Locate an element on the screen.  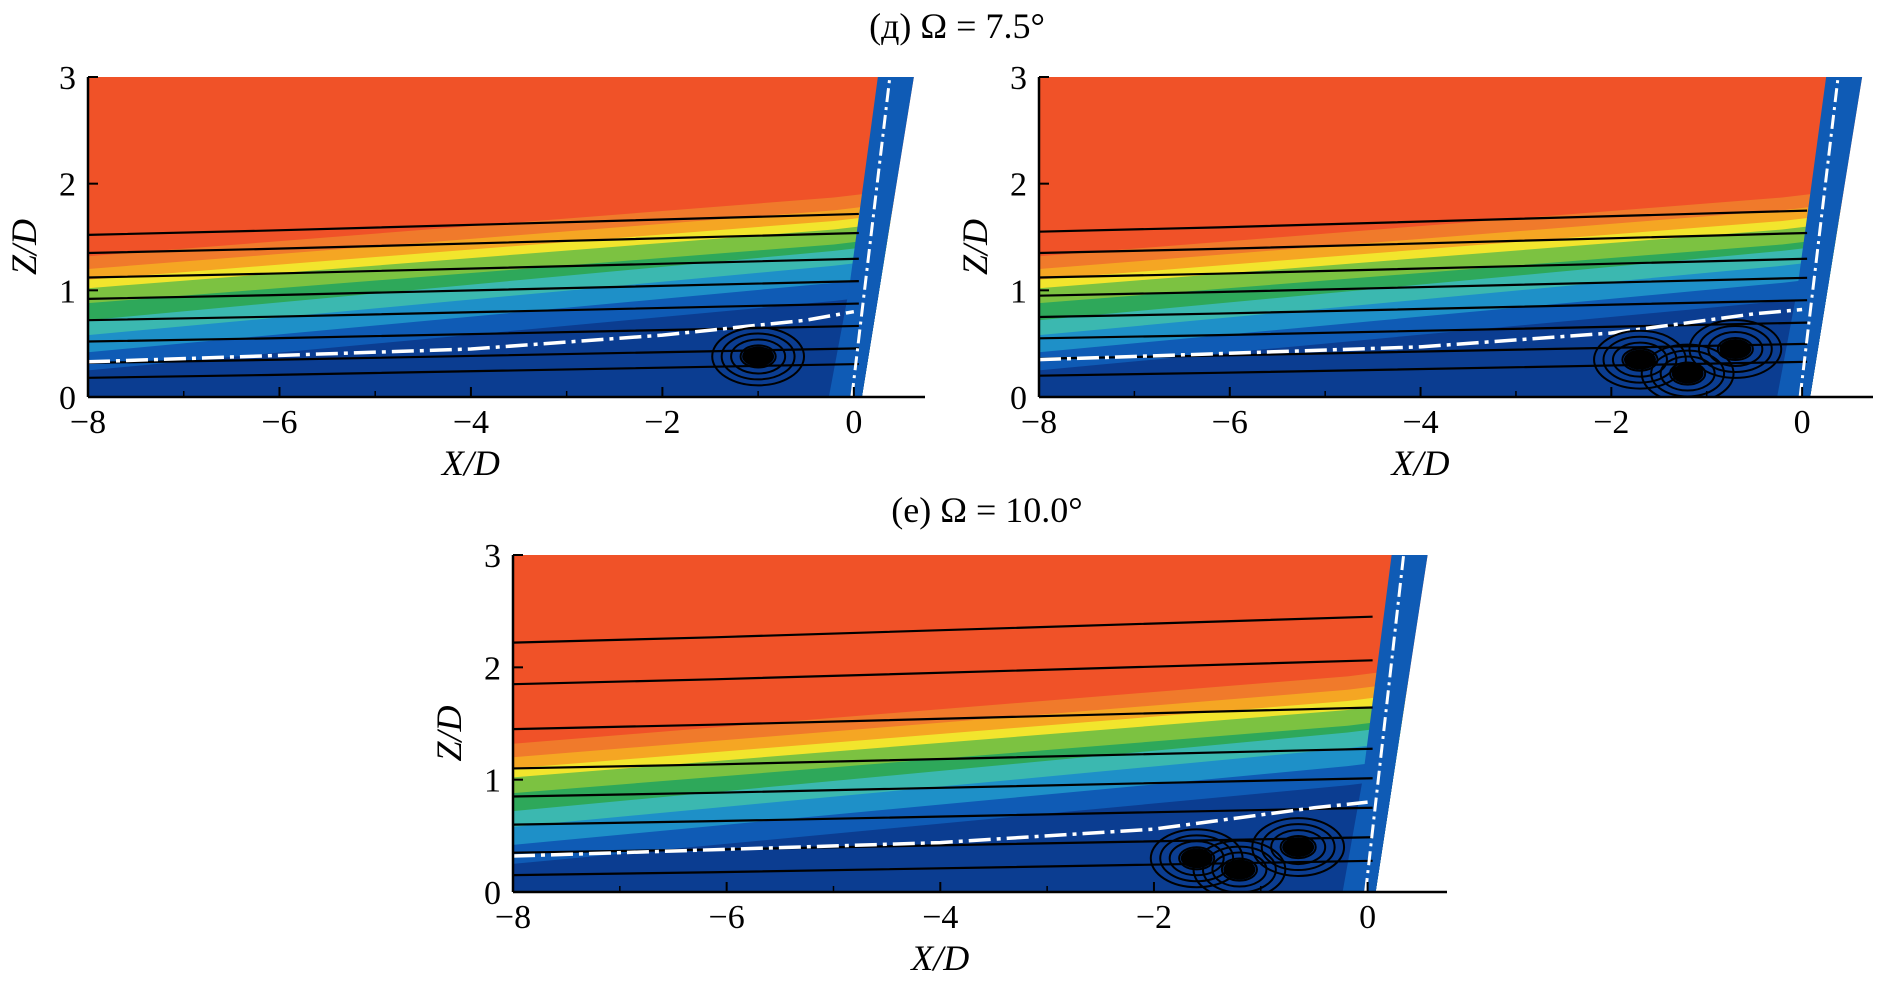
title-e: (e) Ω = 10.0° is located at coordinates (986, 510).